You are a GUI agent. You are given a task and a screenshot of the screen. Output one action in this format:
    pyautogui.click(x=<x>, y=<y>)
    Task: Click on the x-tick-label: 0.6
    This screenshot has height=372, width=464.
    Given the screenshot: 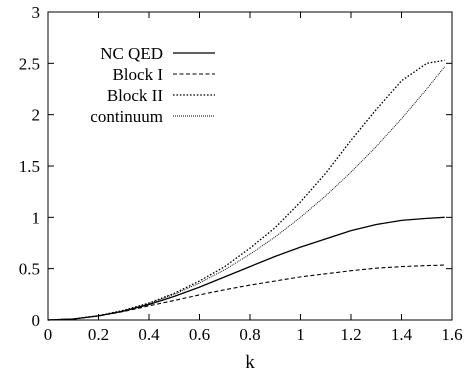 What is the action you would take?
    pyautogui.click(x=199, y=334)
    